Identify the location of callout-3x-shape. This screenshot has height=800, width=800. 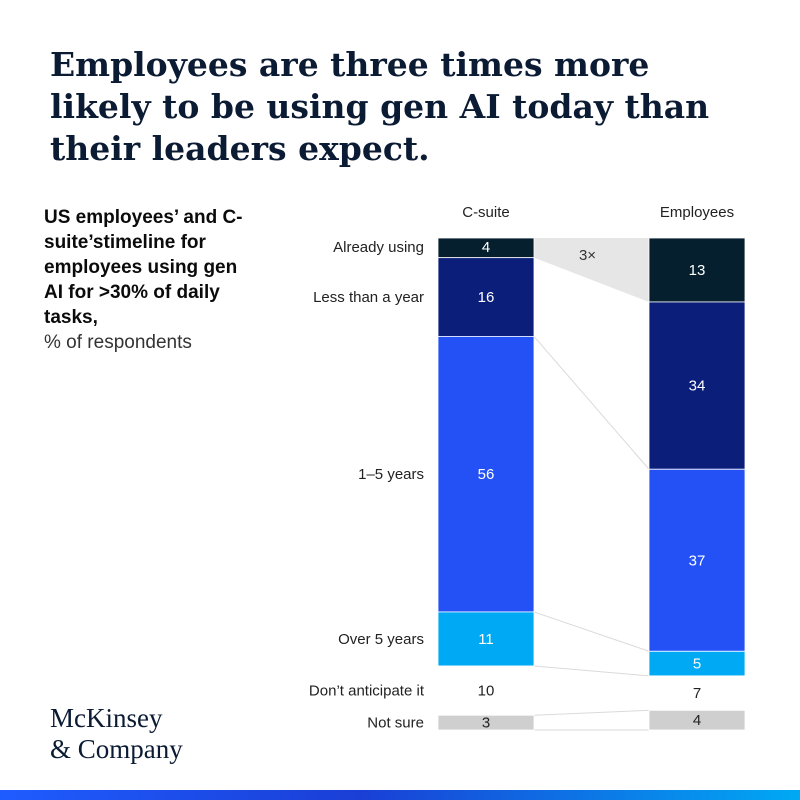
(591, 270).